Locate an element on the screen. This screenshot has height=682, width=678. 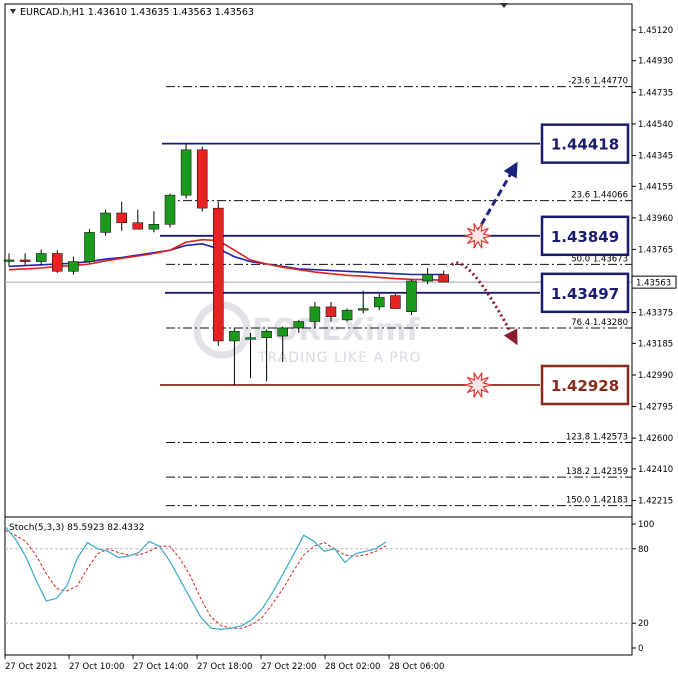
oscillator-tick-label: 20 is located at coordinates (643, 624).